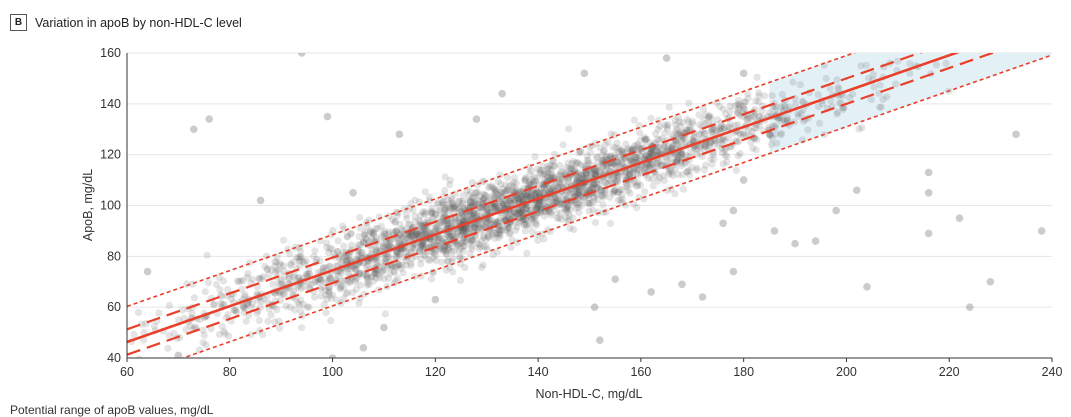  What do you see at coordinates (138, 22) in the screenshot?
I see `panel-title: Variation in apoB by non-HDL-C level` at bounding box center [138, 22].